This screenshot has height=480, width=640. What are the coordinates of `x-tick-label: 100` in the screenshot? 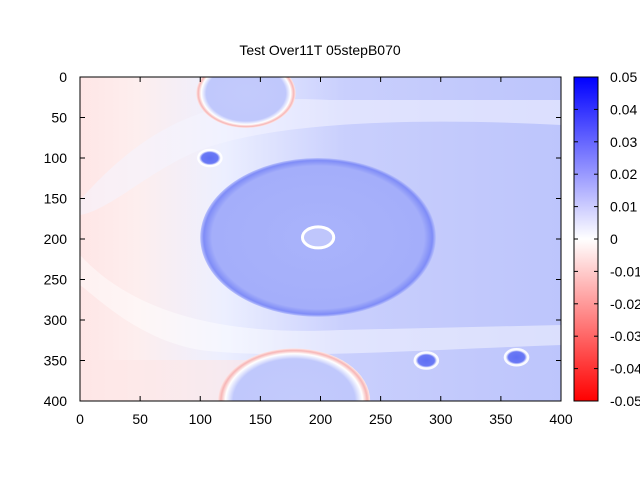 It's located at (201, 419).